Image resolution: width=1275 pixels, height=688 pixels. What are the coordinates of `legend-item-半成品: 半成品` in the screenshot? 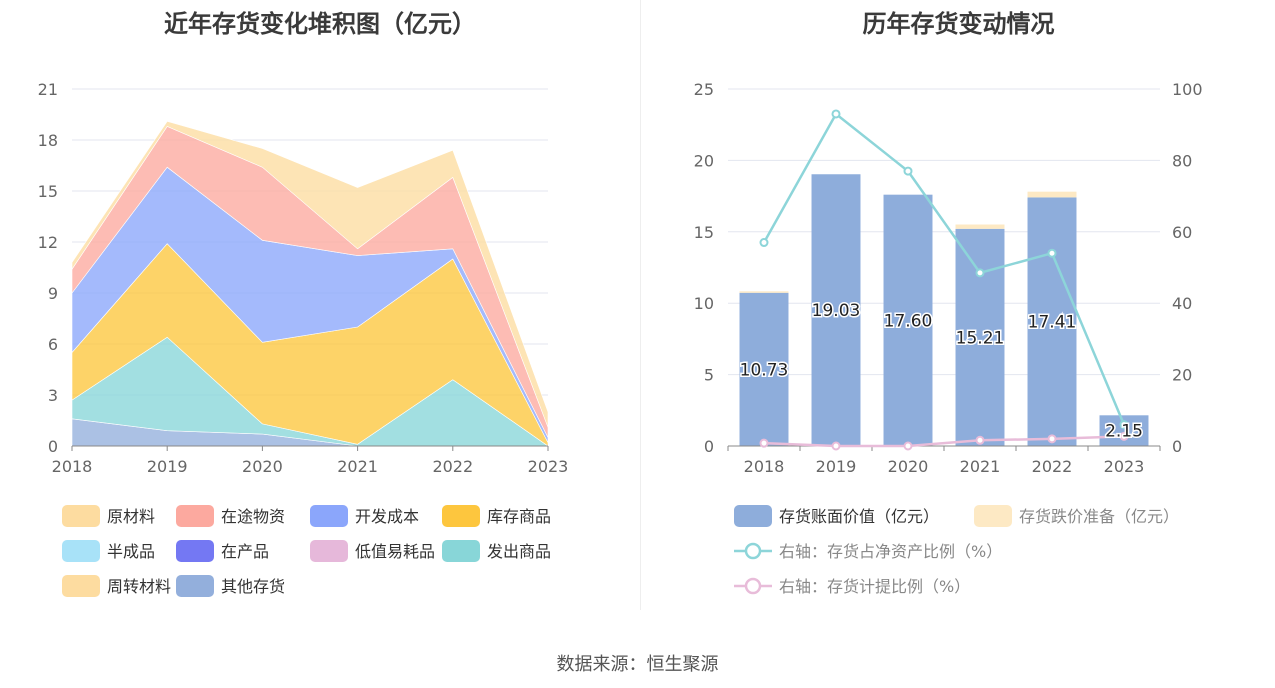 It's located at (108, 551).